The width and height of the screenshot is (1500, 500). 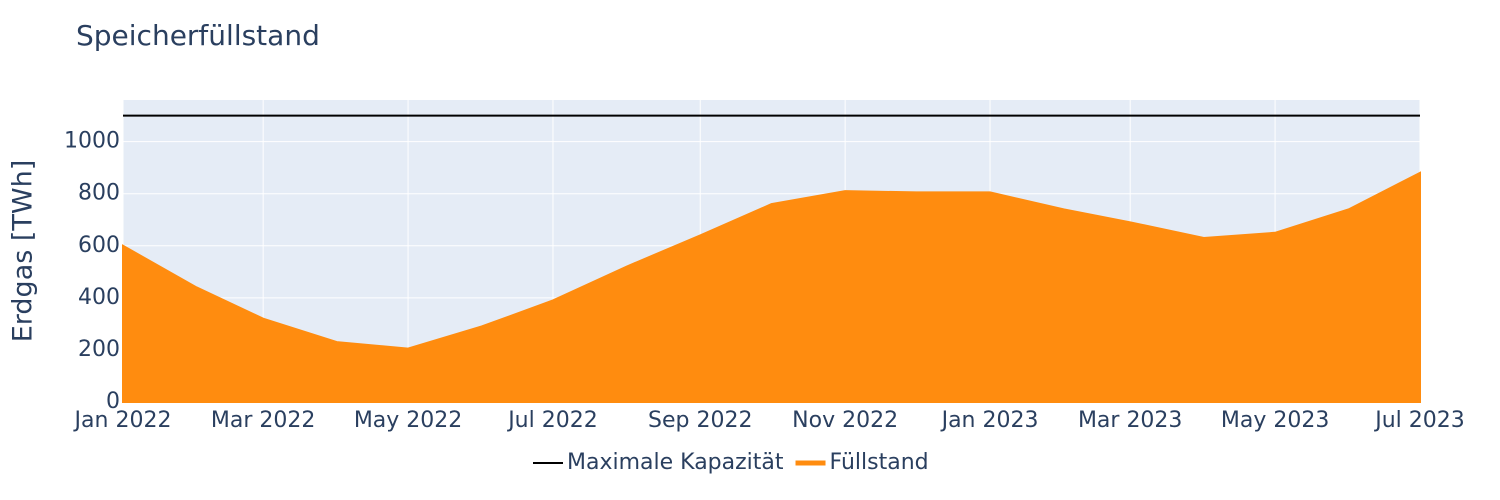 What do you see at coordinates (99, 297) in the screenshot?
I see `y-tick-label: 400` at bounding box center [99, 297].